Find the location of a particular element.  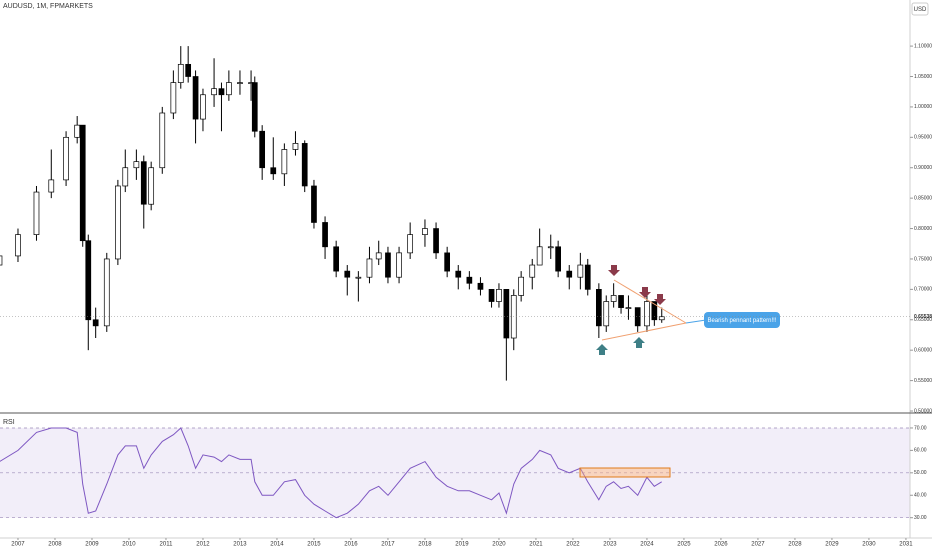

x-tick-label: 2007 is located at coordinates (18, 545).